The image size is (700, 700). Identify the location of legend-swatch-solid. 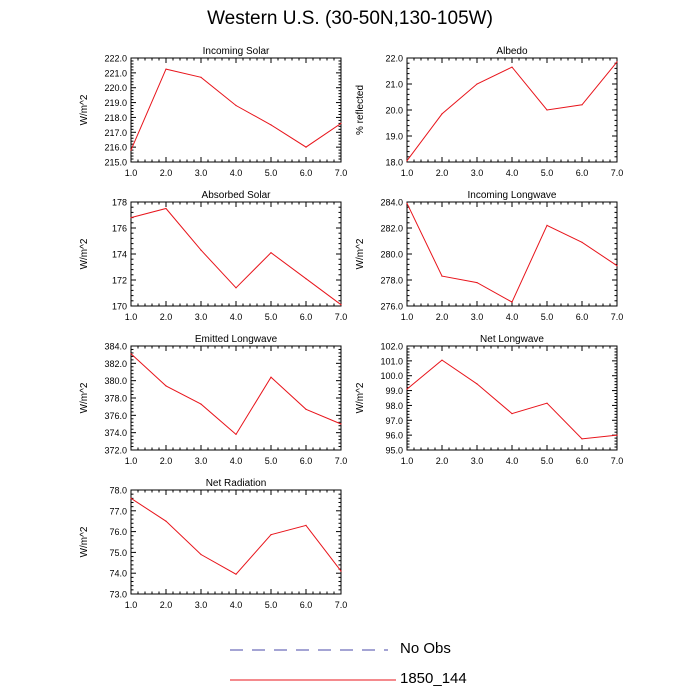
(313, 680).